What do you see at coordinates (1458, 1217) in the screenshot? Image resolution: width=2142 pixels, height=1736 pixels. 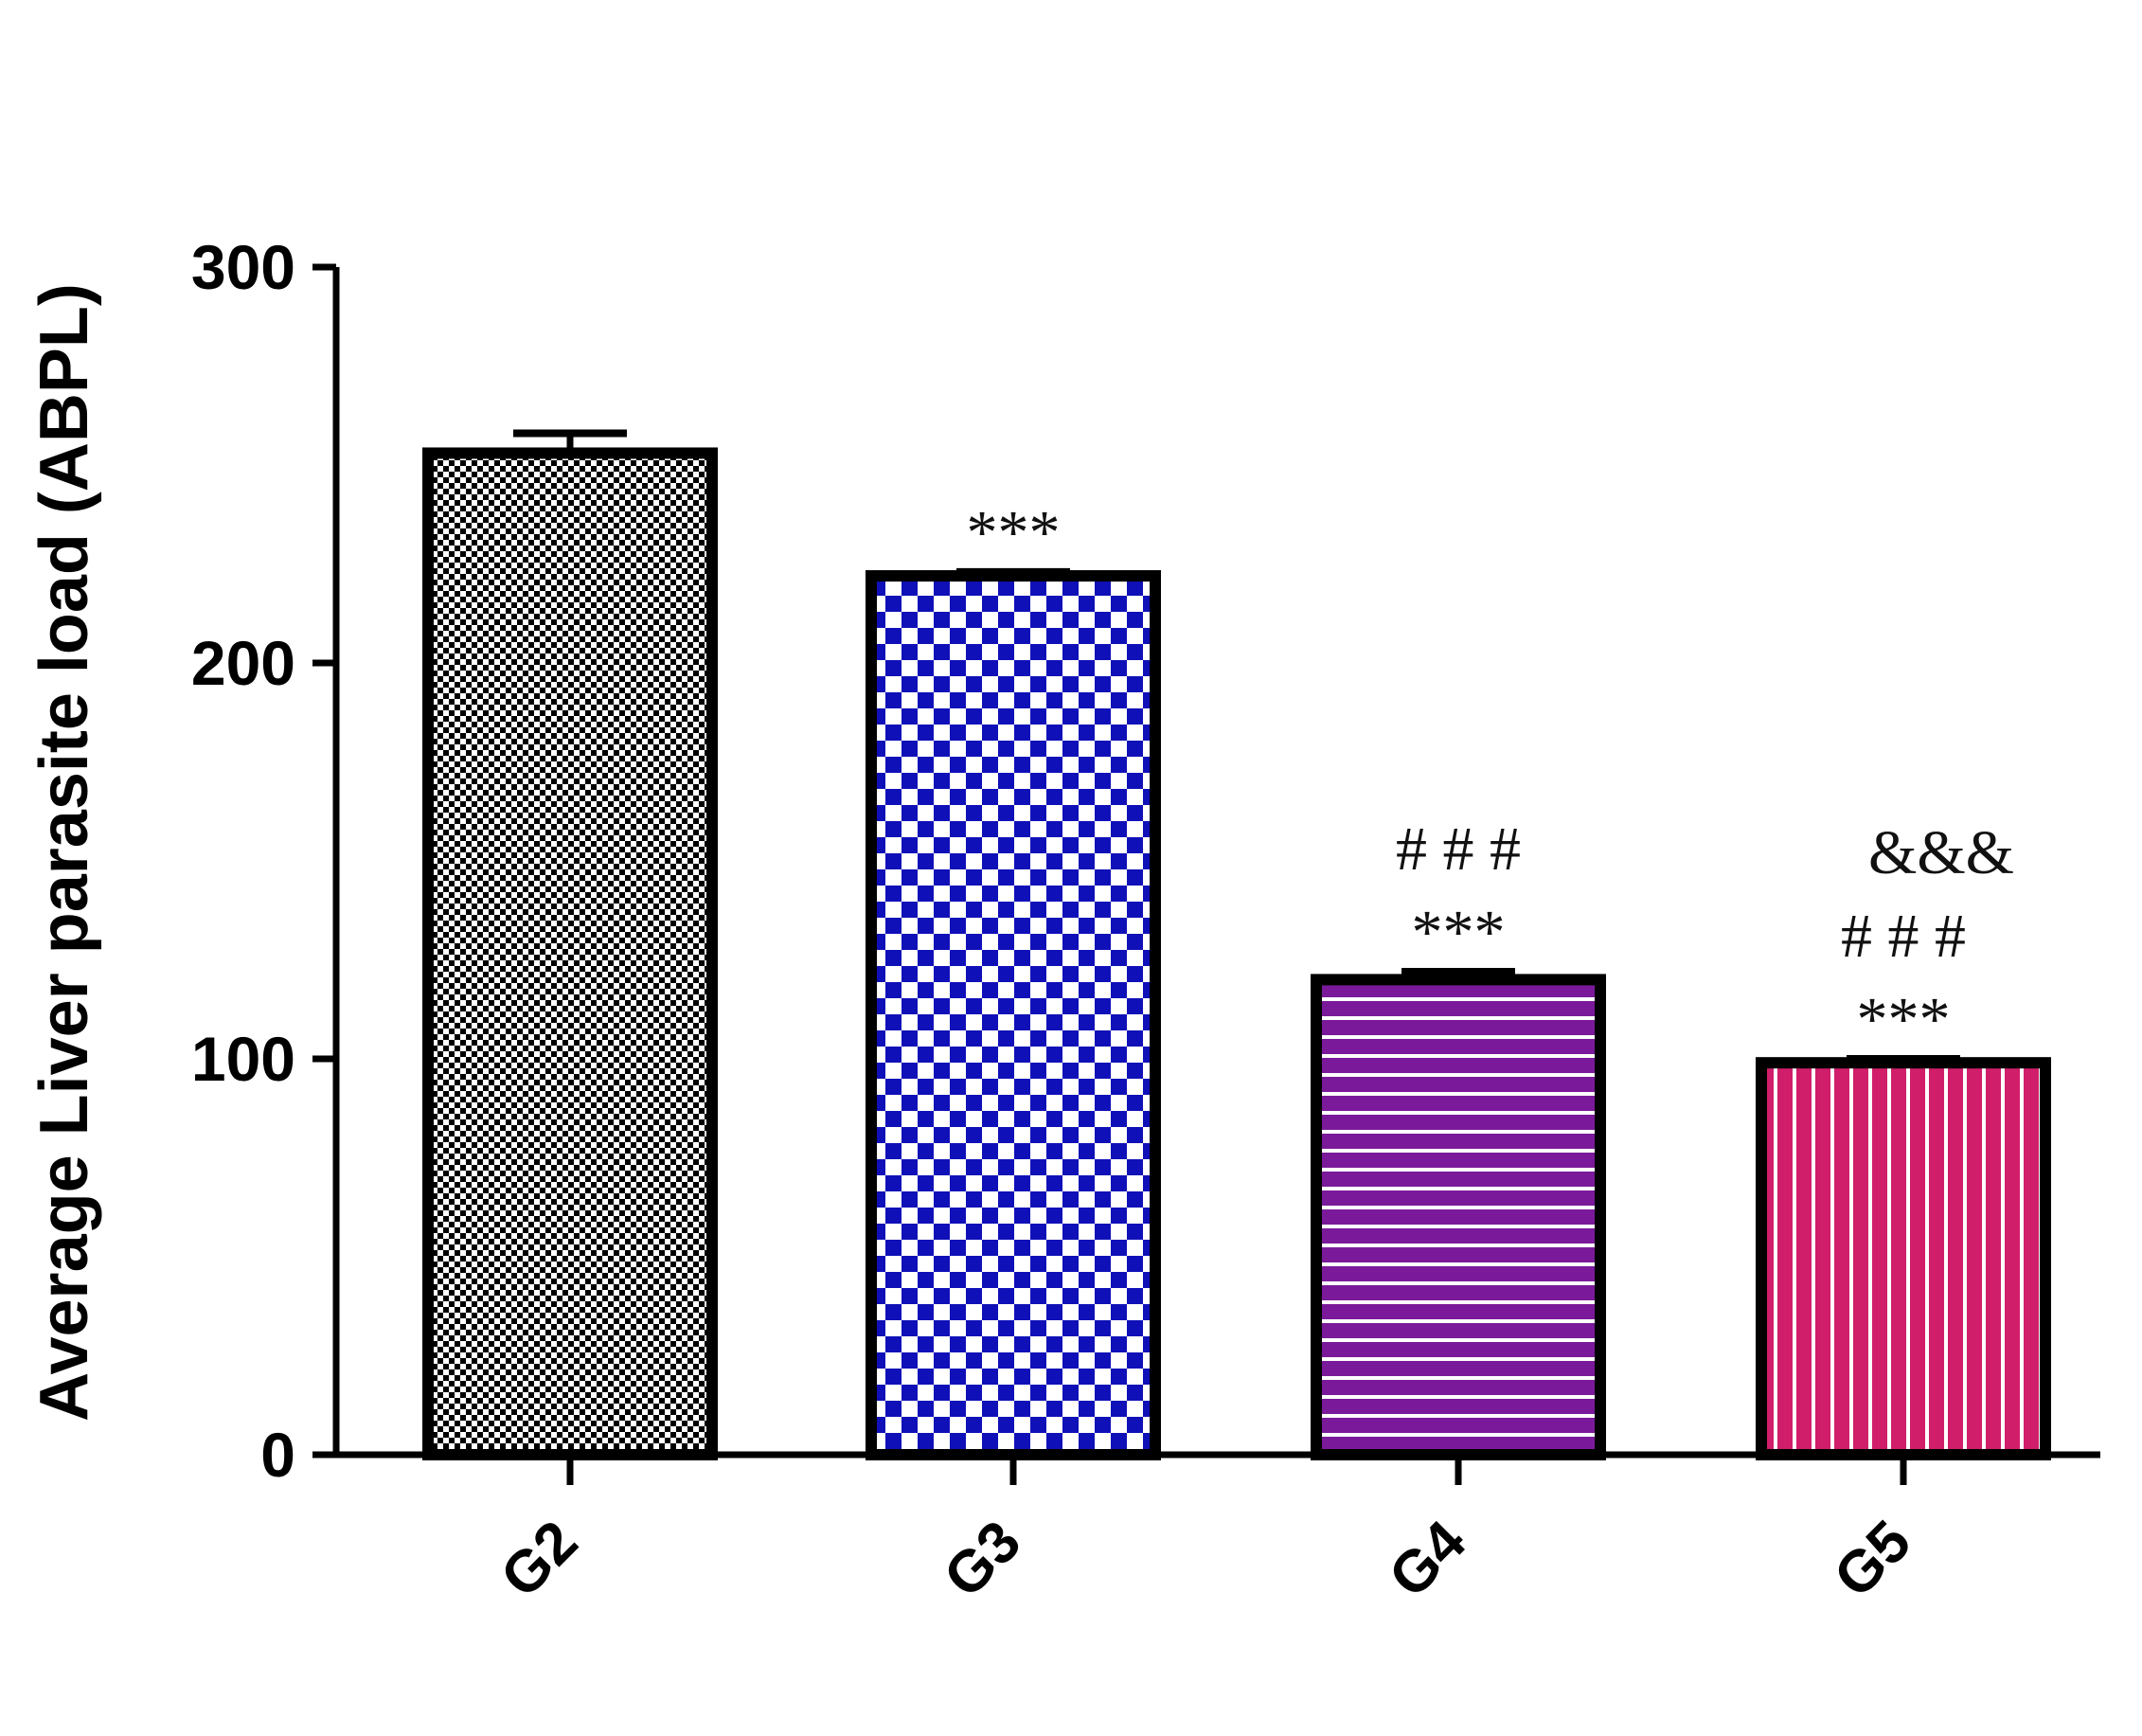 I see `bar-g4` at bounding box center [1458, 1217].